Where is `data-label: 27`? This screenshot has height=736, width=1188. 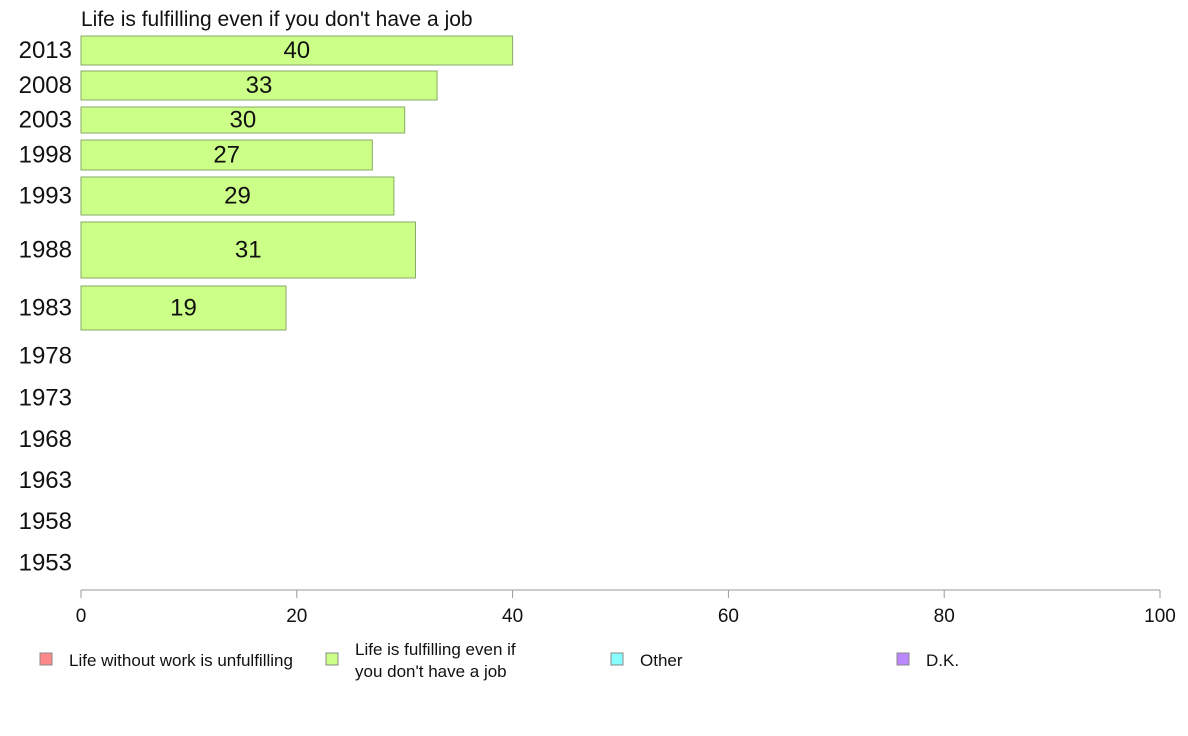 data-label: 27 is located at coordinates (226, 155).